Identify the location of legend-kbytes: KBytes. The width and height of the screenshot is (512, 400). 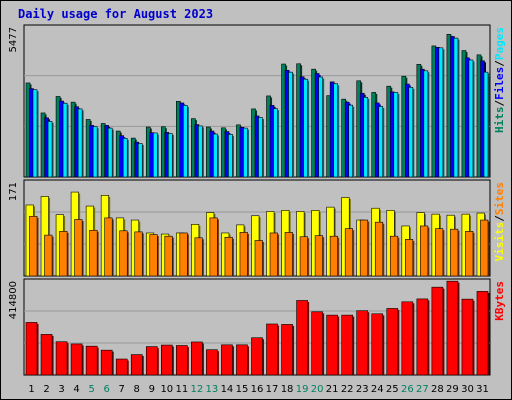
(499, 301).